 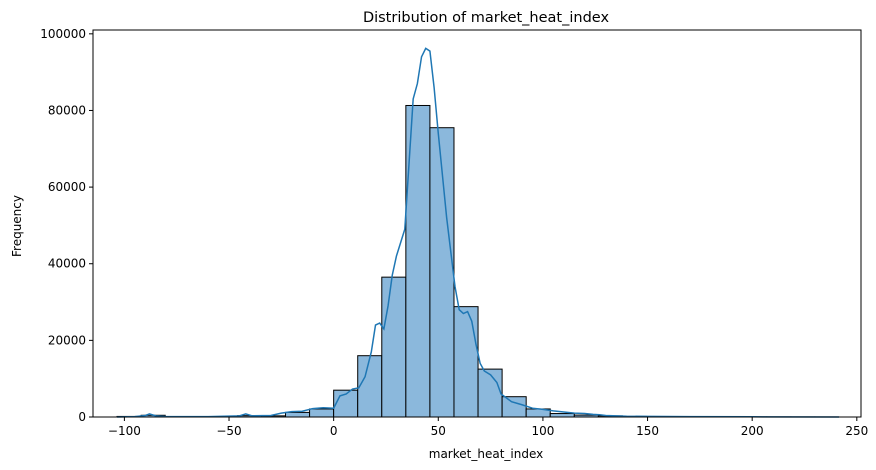 I want to click on x-tick-label: 50, so click(x=438, y=431).